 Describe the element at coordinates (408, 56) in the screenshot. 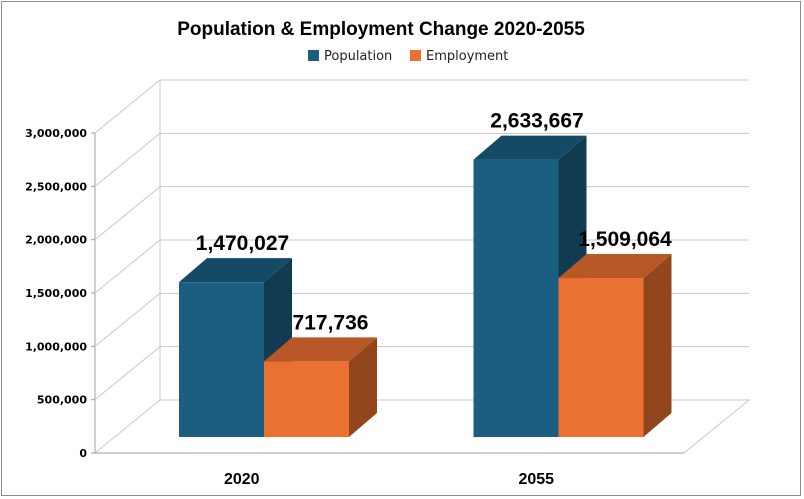

I see `legend: Population Employment` at that location.